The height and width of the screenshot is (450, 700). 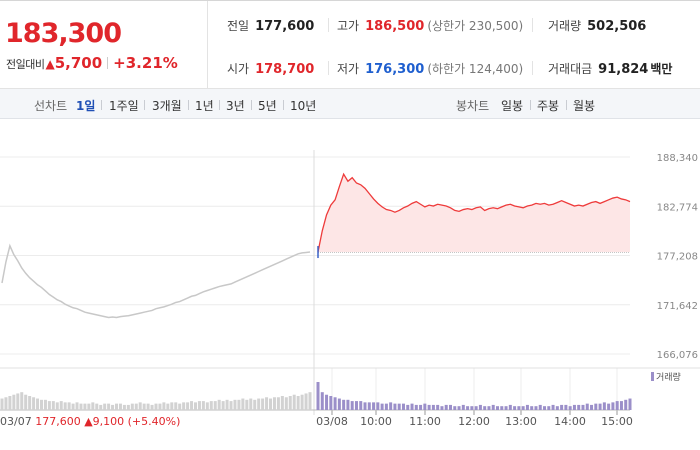 What do you see at coordinates (677, 158) in the screenshot?
I see `y-tick-label: 188,340` at bounding box center [677, 158].